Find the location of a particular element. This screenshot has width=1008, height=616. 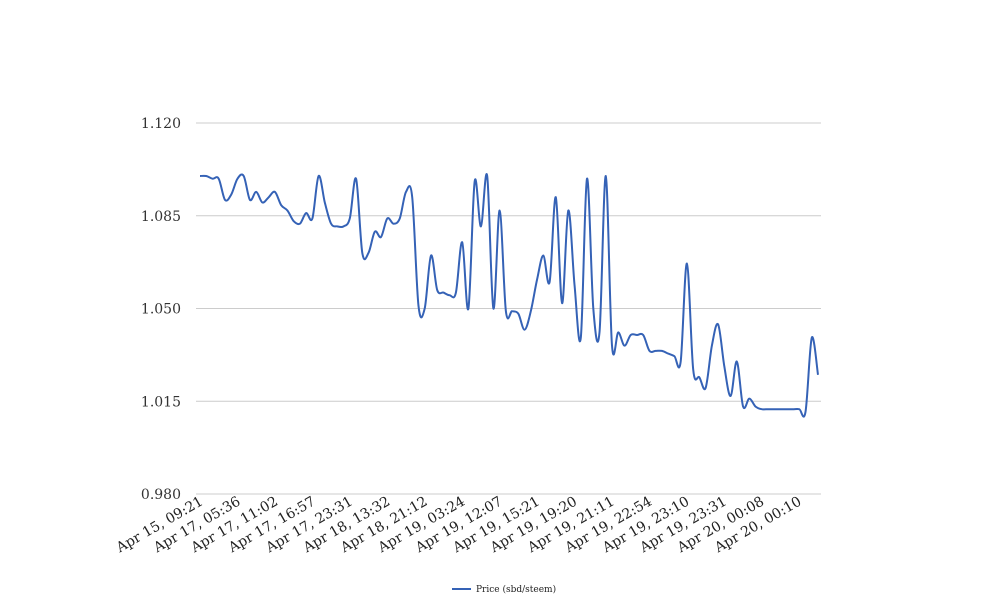

legend-label: Price (sbd/steem) is located at coordinates (516, 589).